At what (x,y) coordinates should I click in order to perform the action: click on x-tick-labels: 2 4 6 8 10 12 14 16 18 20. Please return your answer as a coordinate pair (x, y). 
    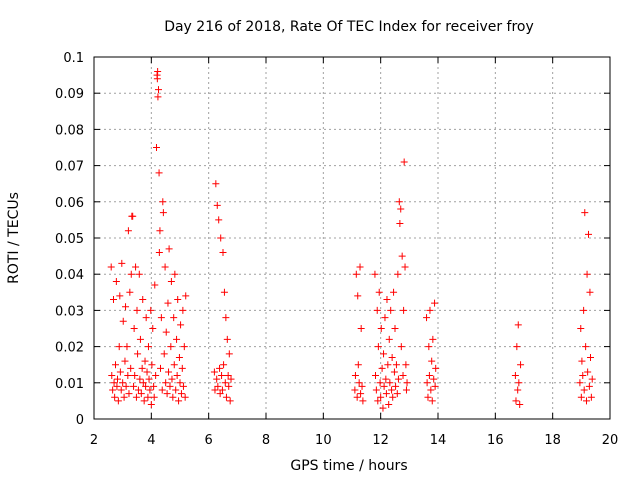
    Looking at the image, I should click on (354, 440).